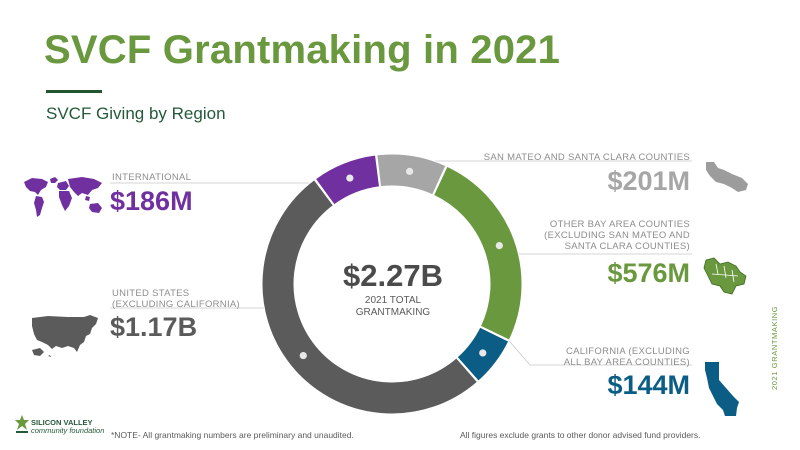 The height and width of the screenshot is (450, 800). I want to click on usa-map-icon, so click(65, 336).